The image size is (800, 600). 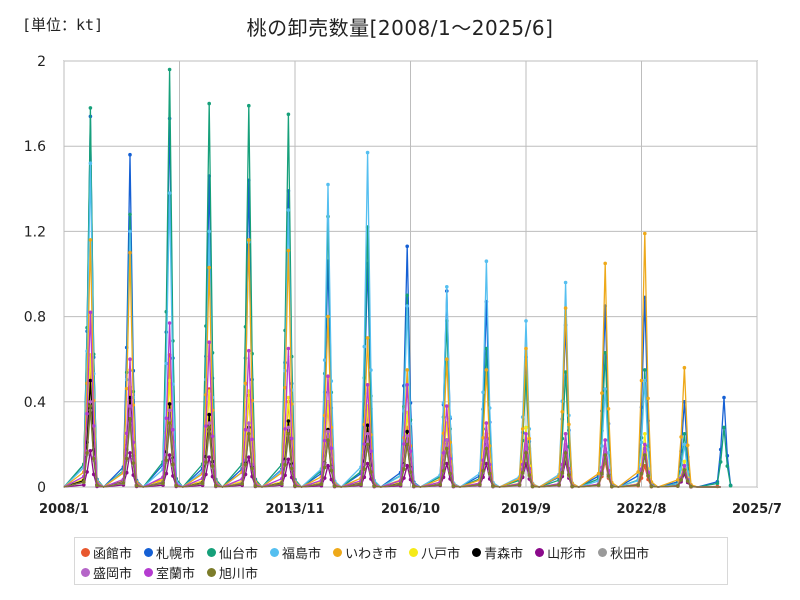 What do you see at coordinates (371, 554) in the screenshot?
I see `legend-label: いわき市` at bounding box center [371, 554].